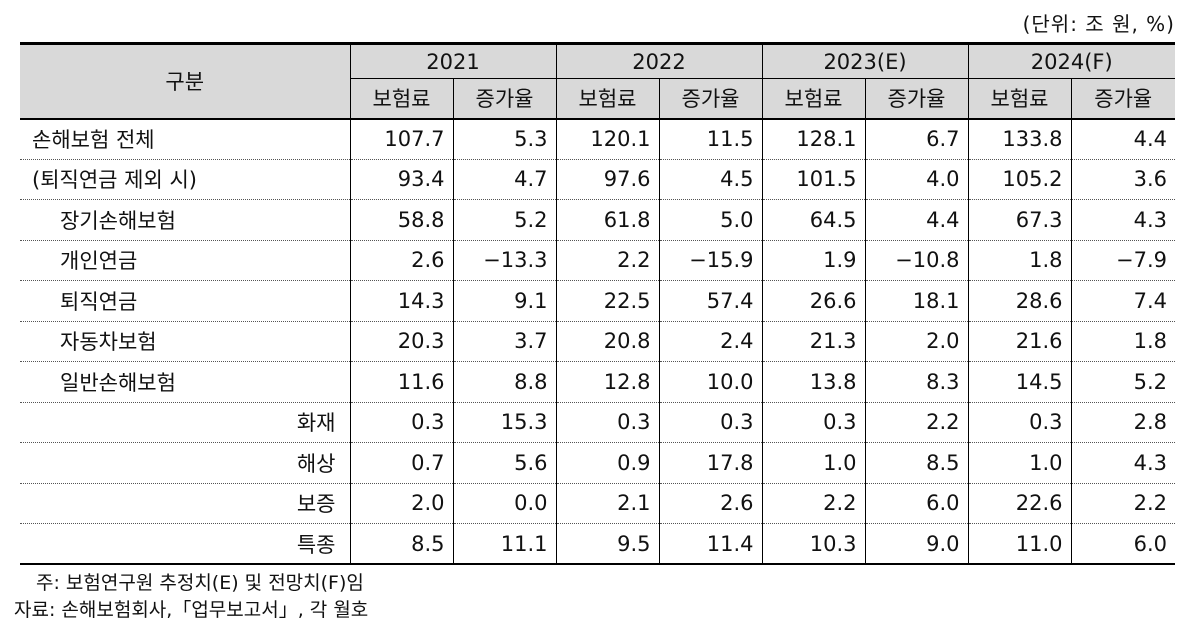 This screenshot has height=636, width=1185. What do you see at coordinates (813, 382) in the screenshot?
I see `premium-cell: 13.8` at bounding box center [813, 382].